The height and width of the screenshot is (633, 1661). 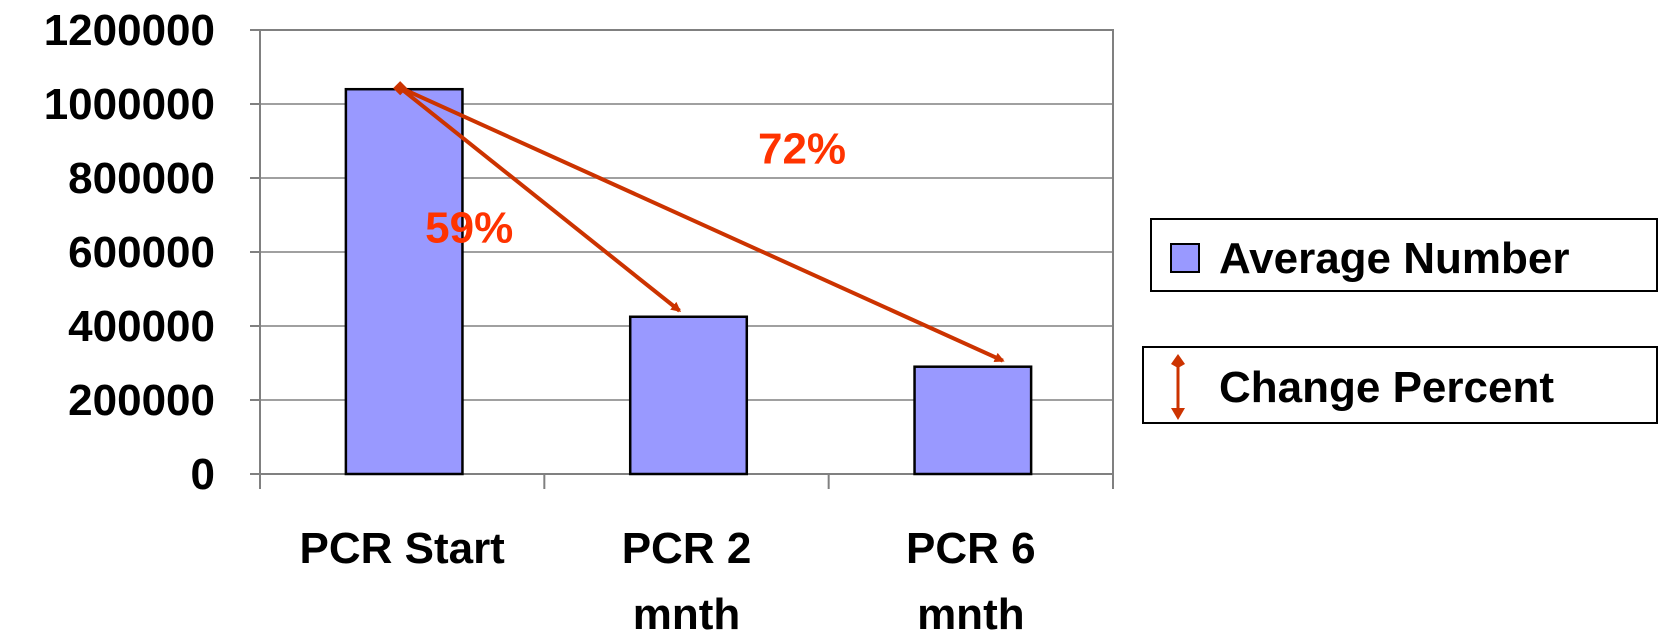 What do you see at coordinates (141, 326) in the screenshot?
I see `y-tick-label: 400000` at bounding box center [141, 326].